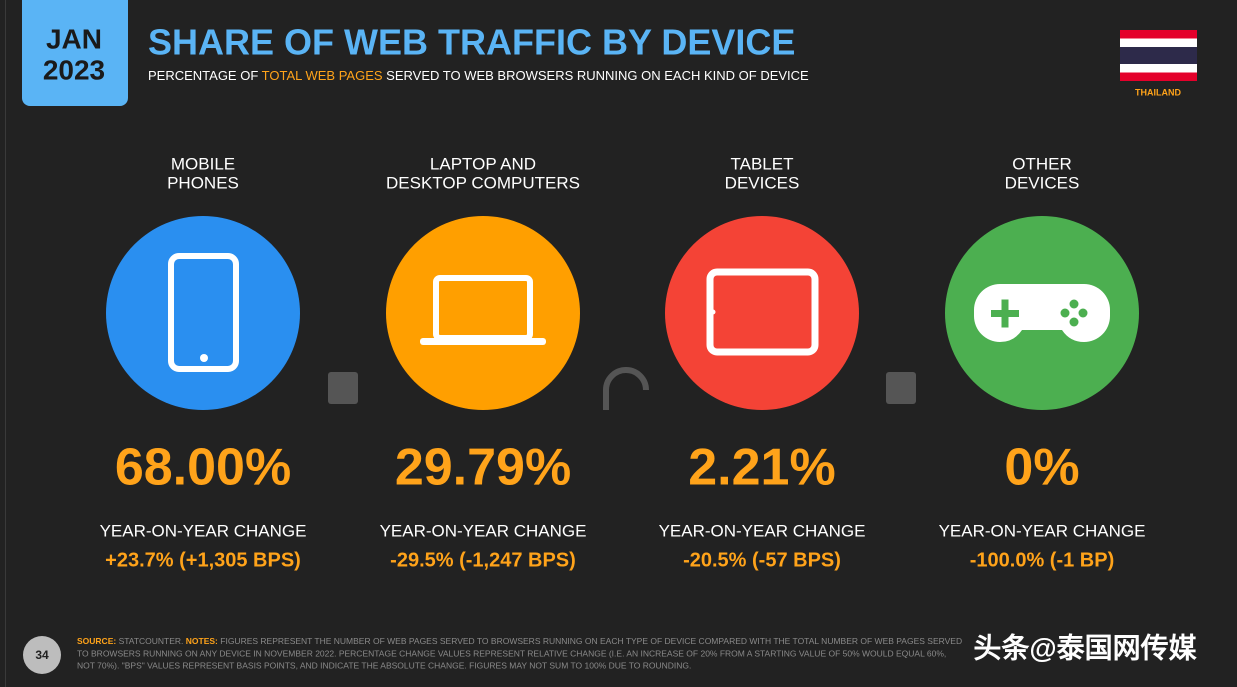 The height and width of the screenshot is (687, 1237). I want to click on country: THAILAND, so click(1158, 92).